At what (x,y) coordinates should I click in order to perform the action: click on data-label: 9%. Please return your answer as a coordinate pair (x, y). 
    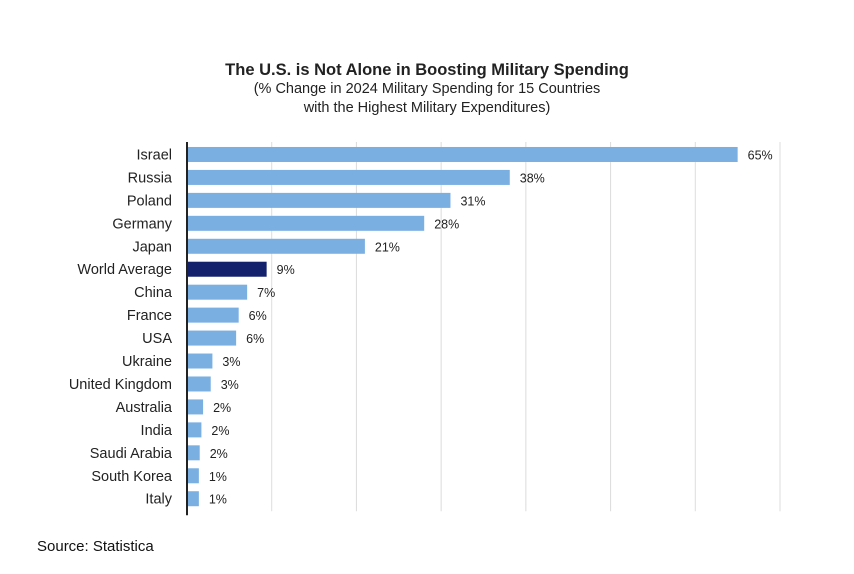
    Looking at the image, I should click on (286, 270).